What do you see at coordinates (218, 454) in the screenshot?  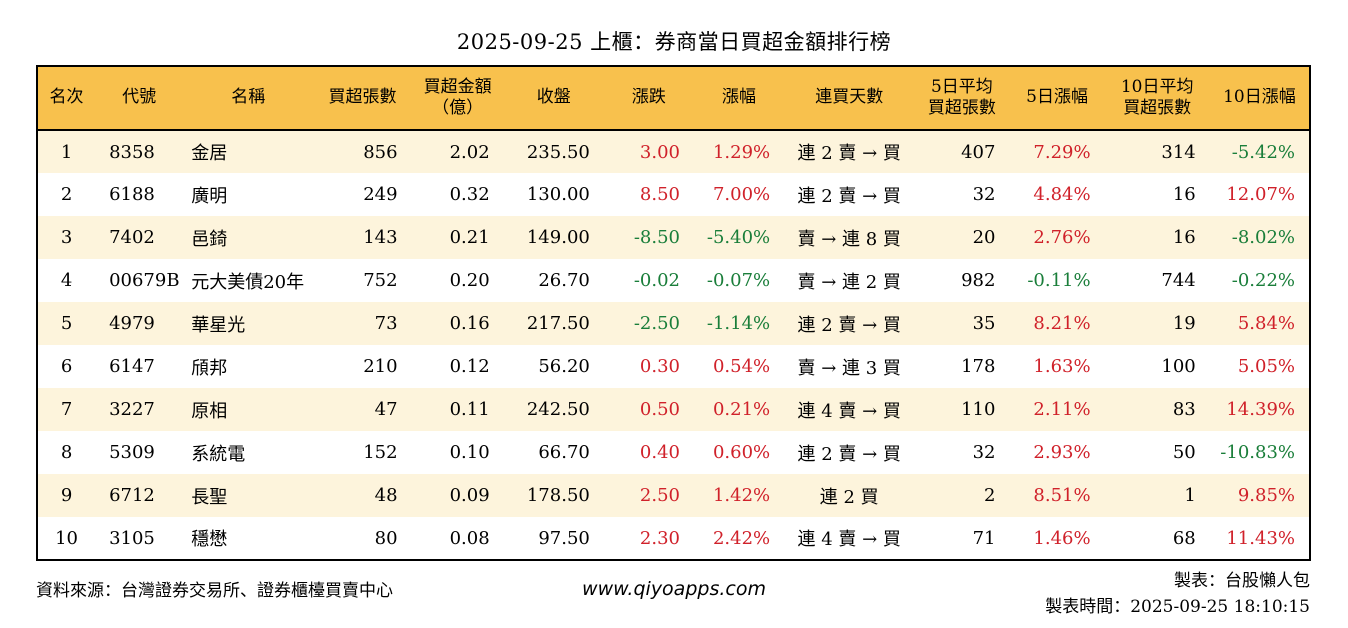 I see `cell-name: 系統電` at bounding box center [218, 454].